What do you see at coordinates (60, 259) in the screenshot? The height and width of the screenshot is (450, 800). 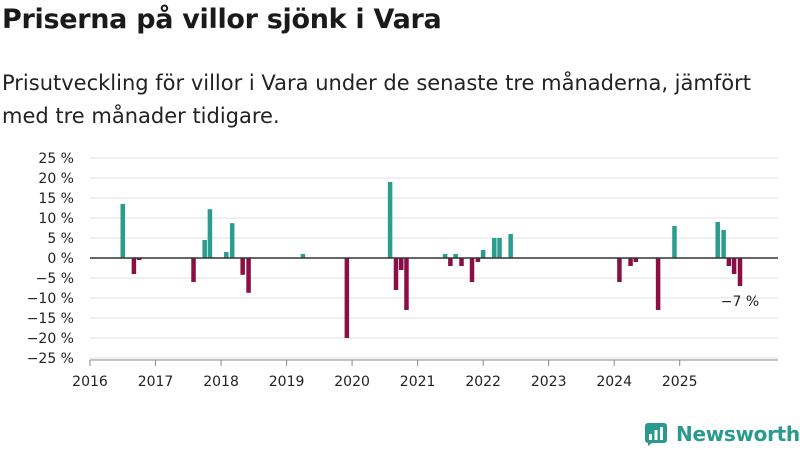 I see `y-tick-label: 0 %` at bounding box center [60, 259].